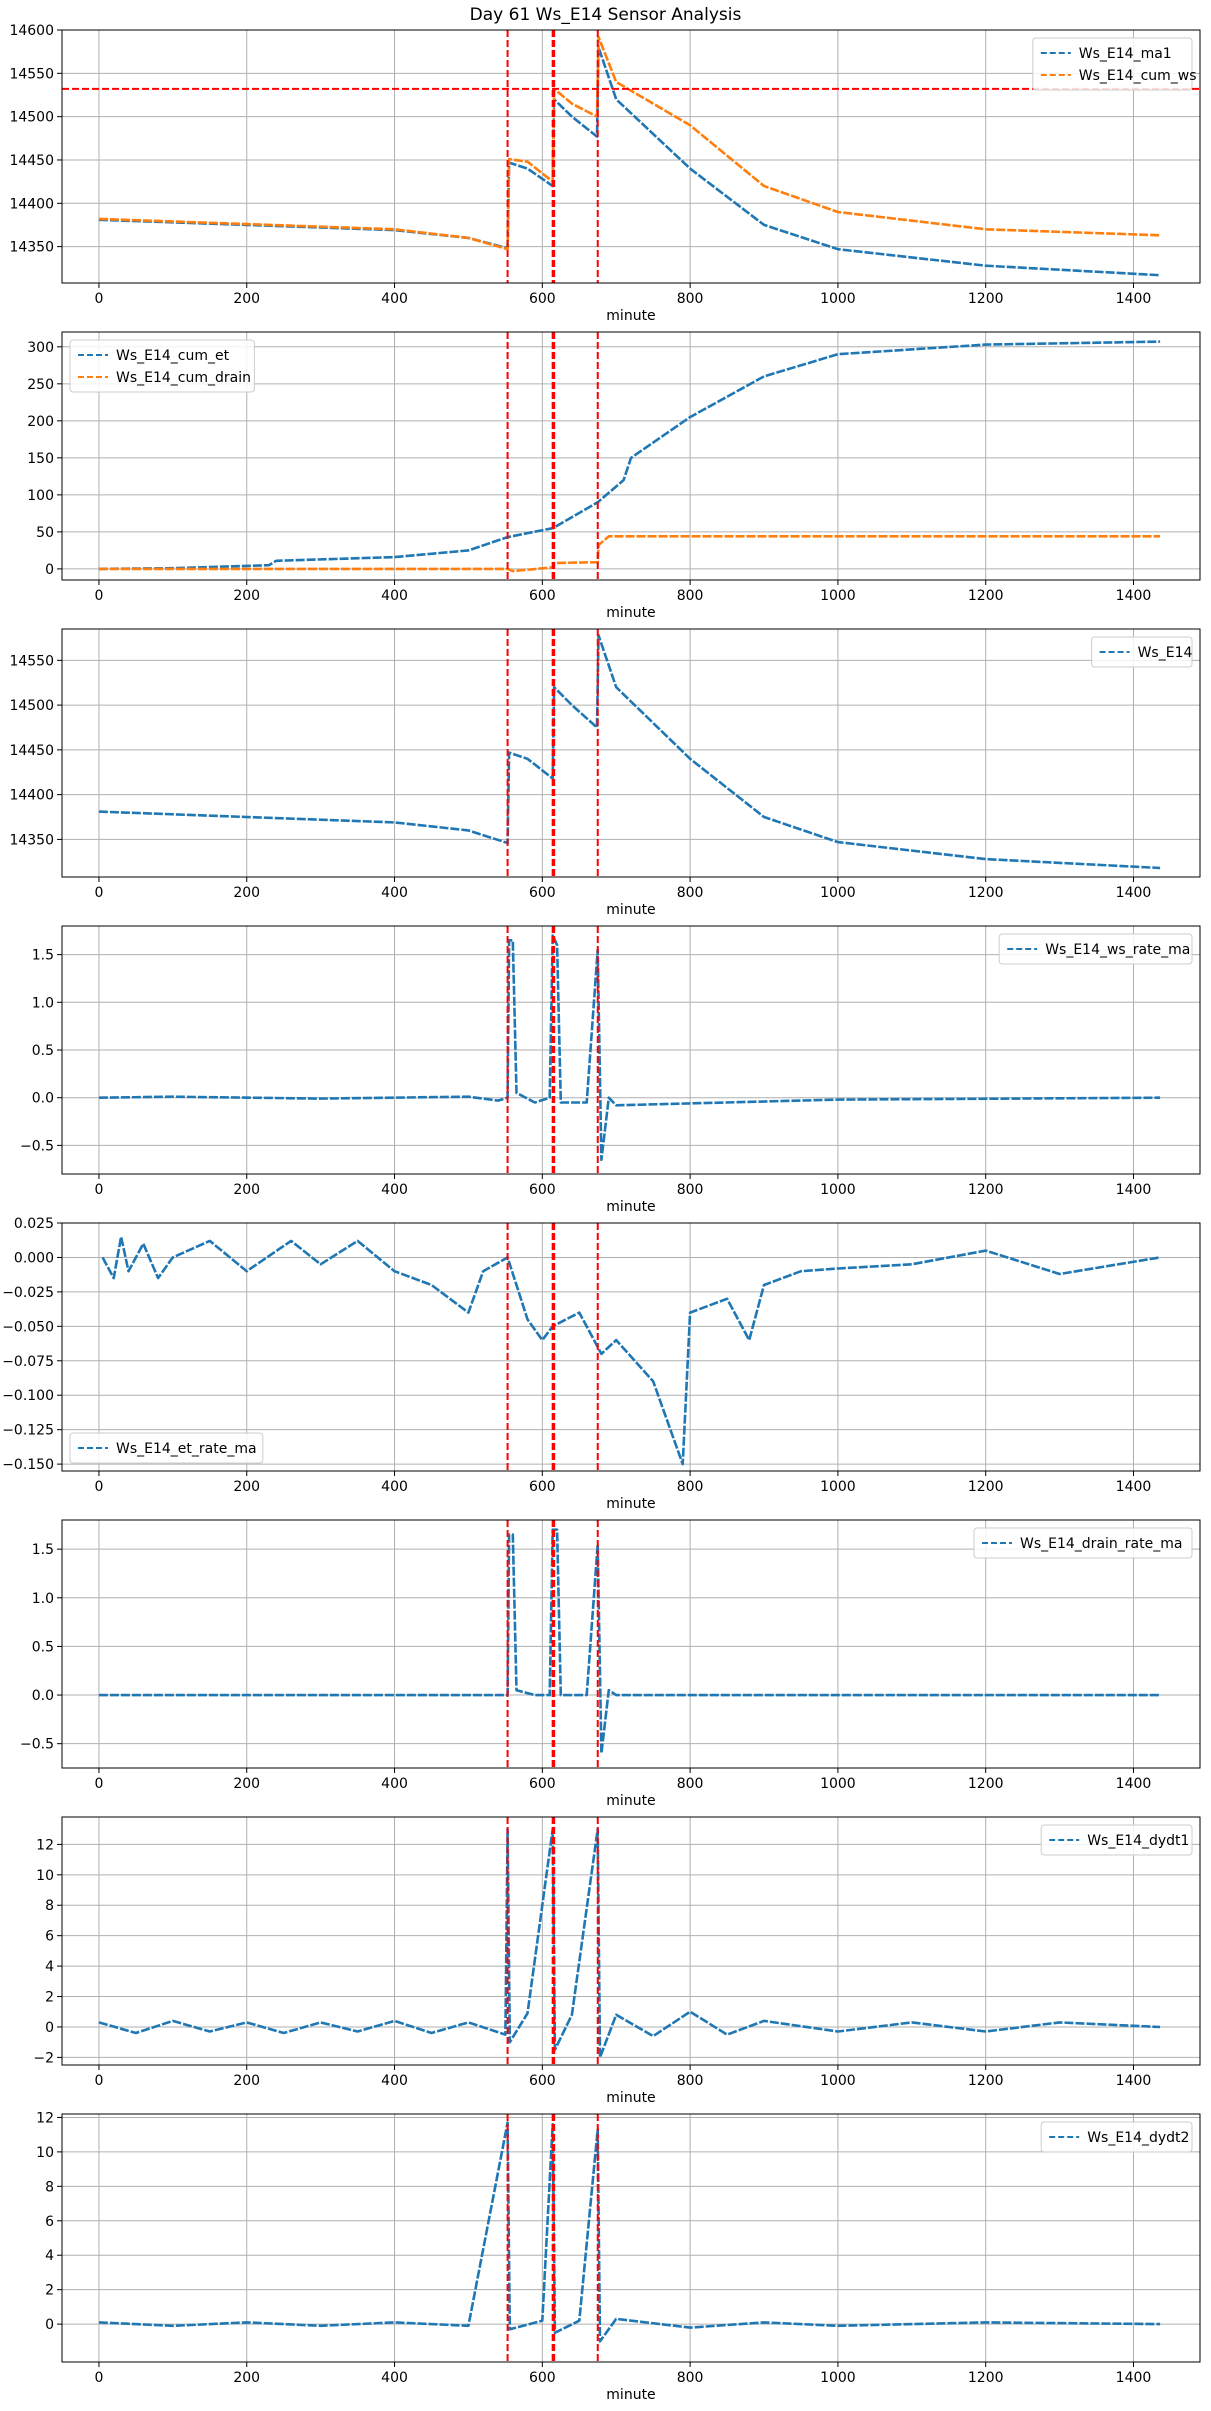 Image resolution: width=1211 pixels, height=2411 pixels. I want to click on y-tick-label: −0.025, so click(28, 1293).